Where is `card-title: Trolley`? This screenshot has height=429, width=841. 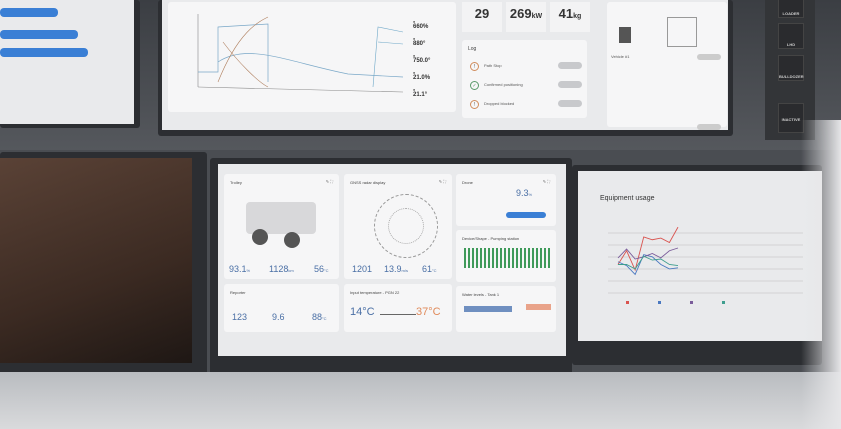
card-title: Trolley is located at coordinates (236, 182).